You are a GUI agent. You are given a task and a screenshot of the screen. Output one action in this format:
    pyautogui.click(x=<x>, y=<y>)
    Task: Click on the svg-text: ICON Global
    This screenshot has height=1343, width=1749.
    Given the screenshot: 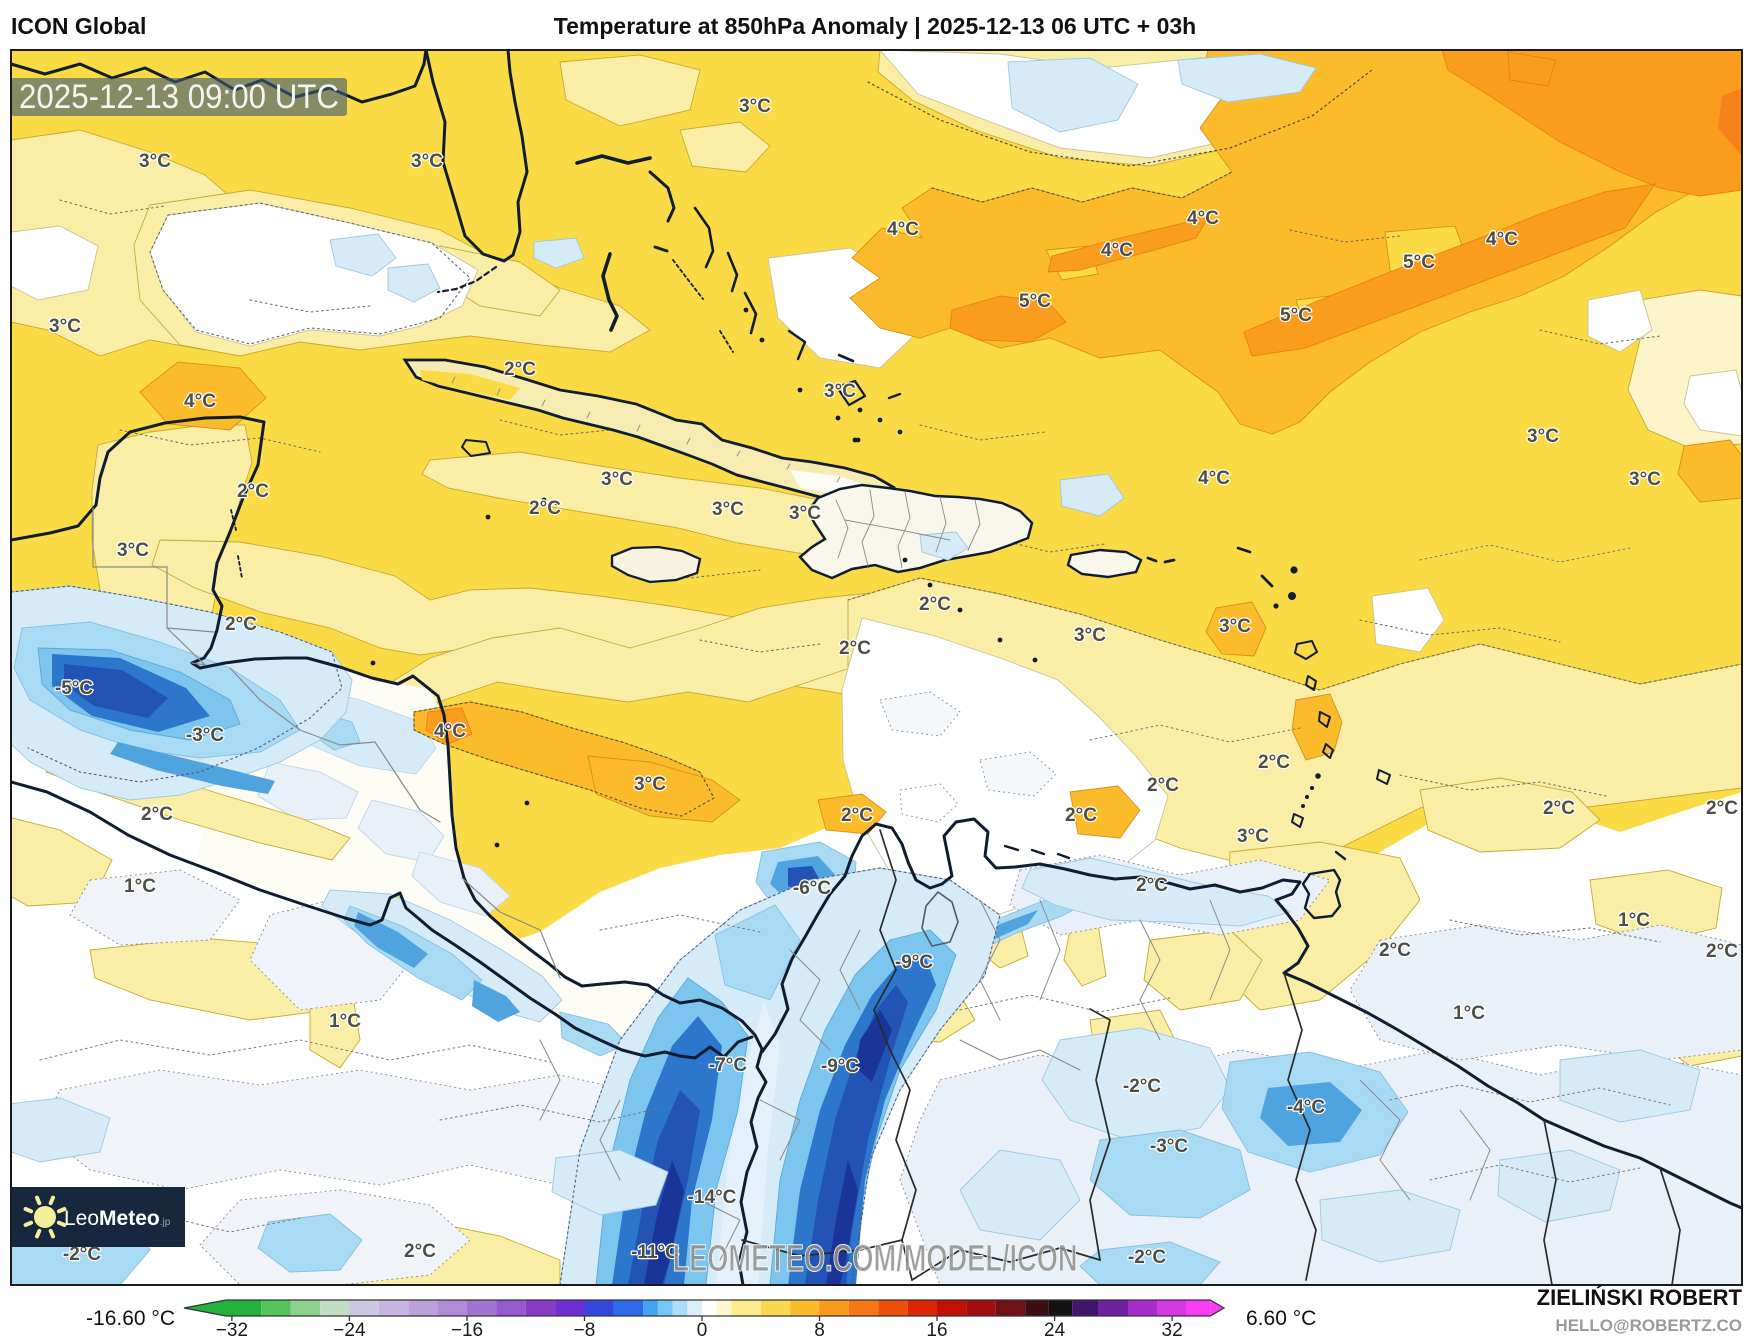 What is the action you would take?
    pyautogui.click(x=78, y=26)
    